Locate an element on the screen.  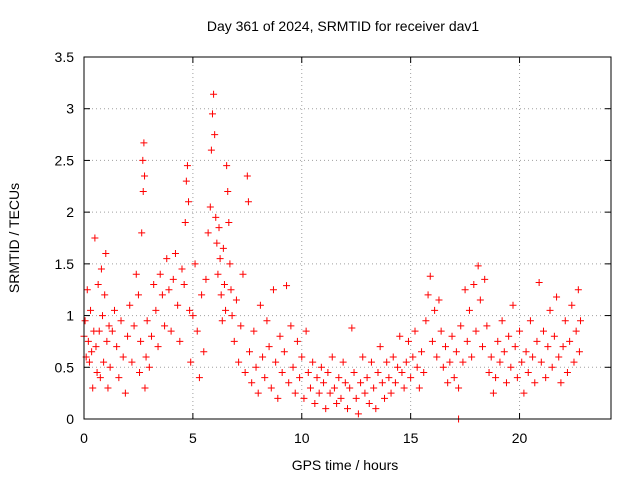
y-tick-label: 3.5 is located at coordinates (65, 57).